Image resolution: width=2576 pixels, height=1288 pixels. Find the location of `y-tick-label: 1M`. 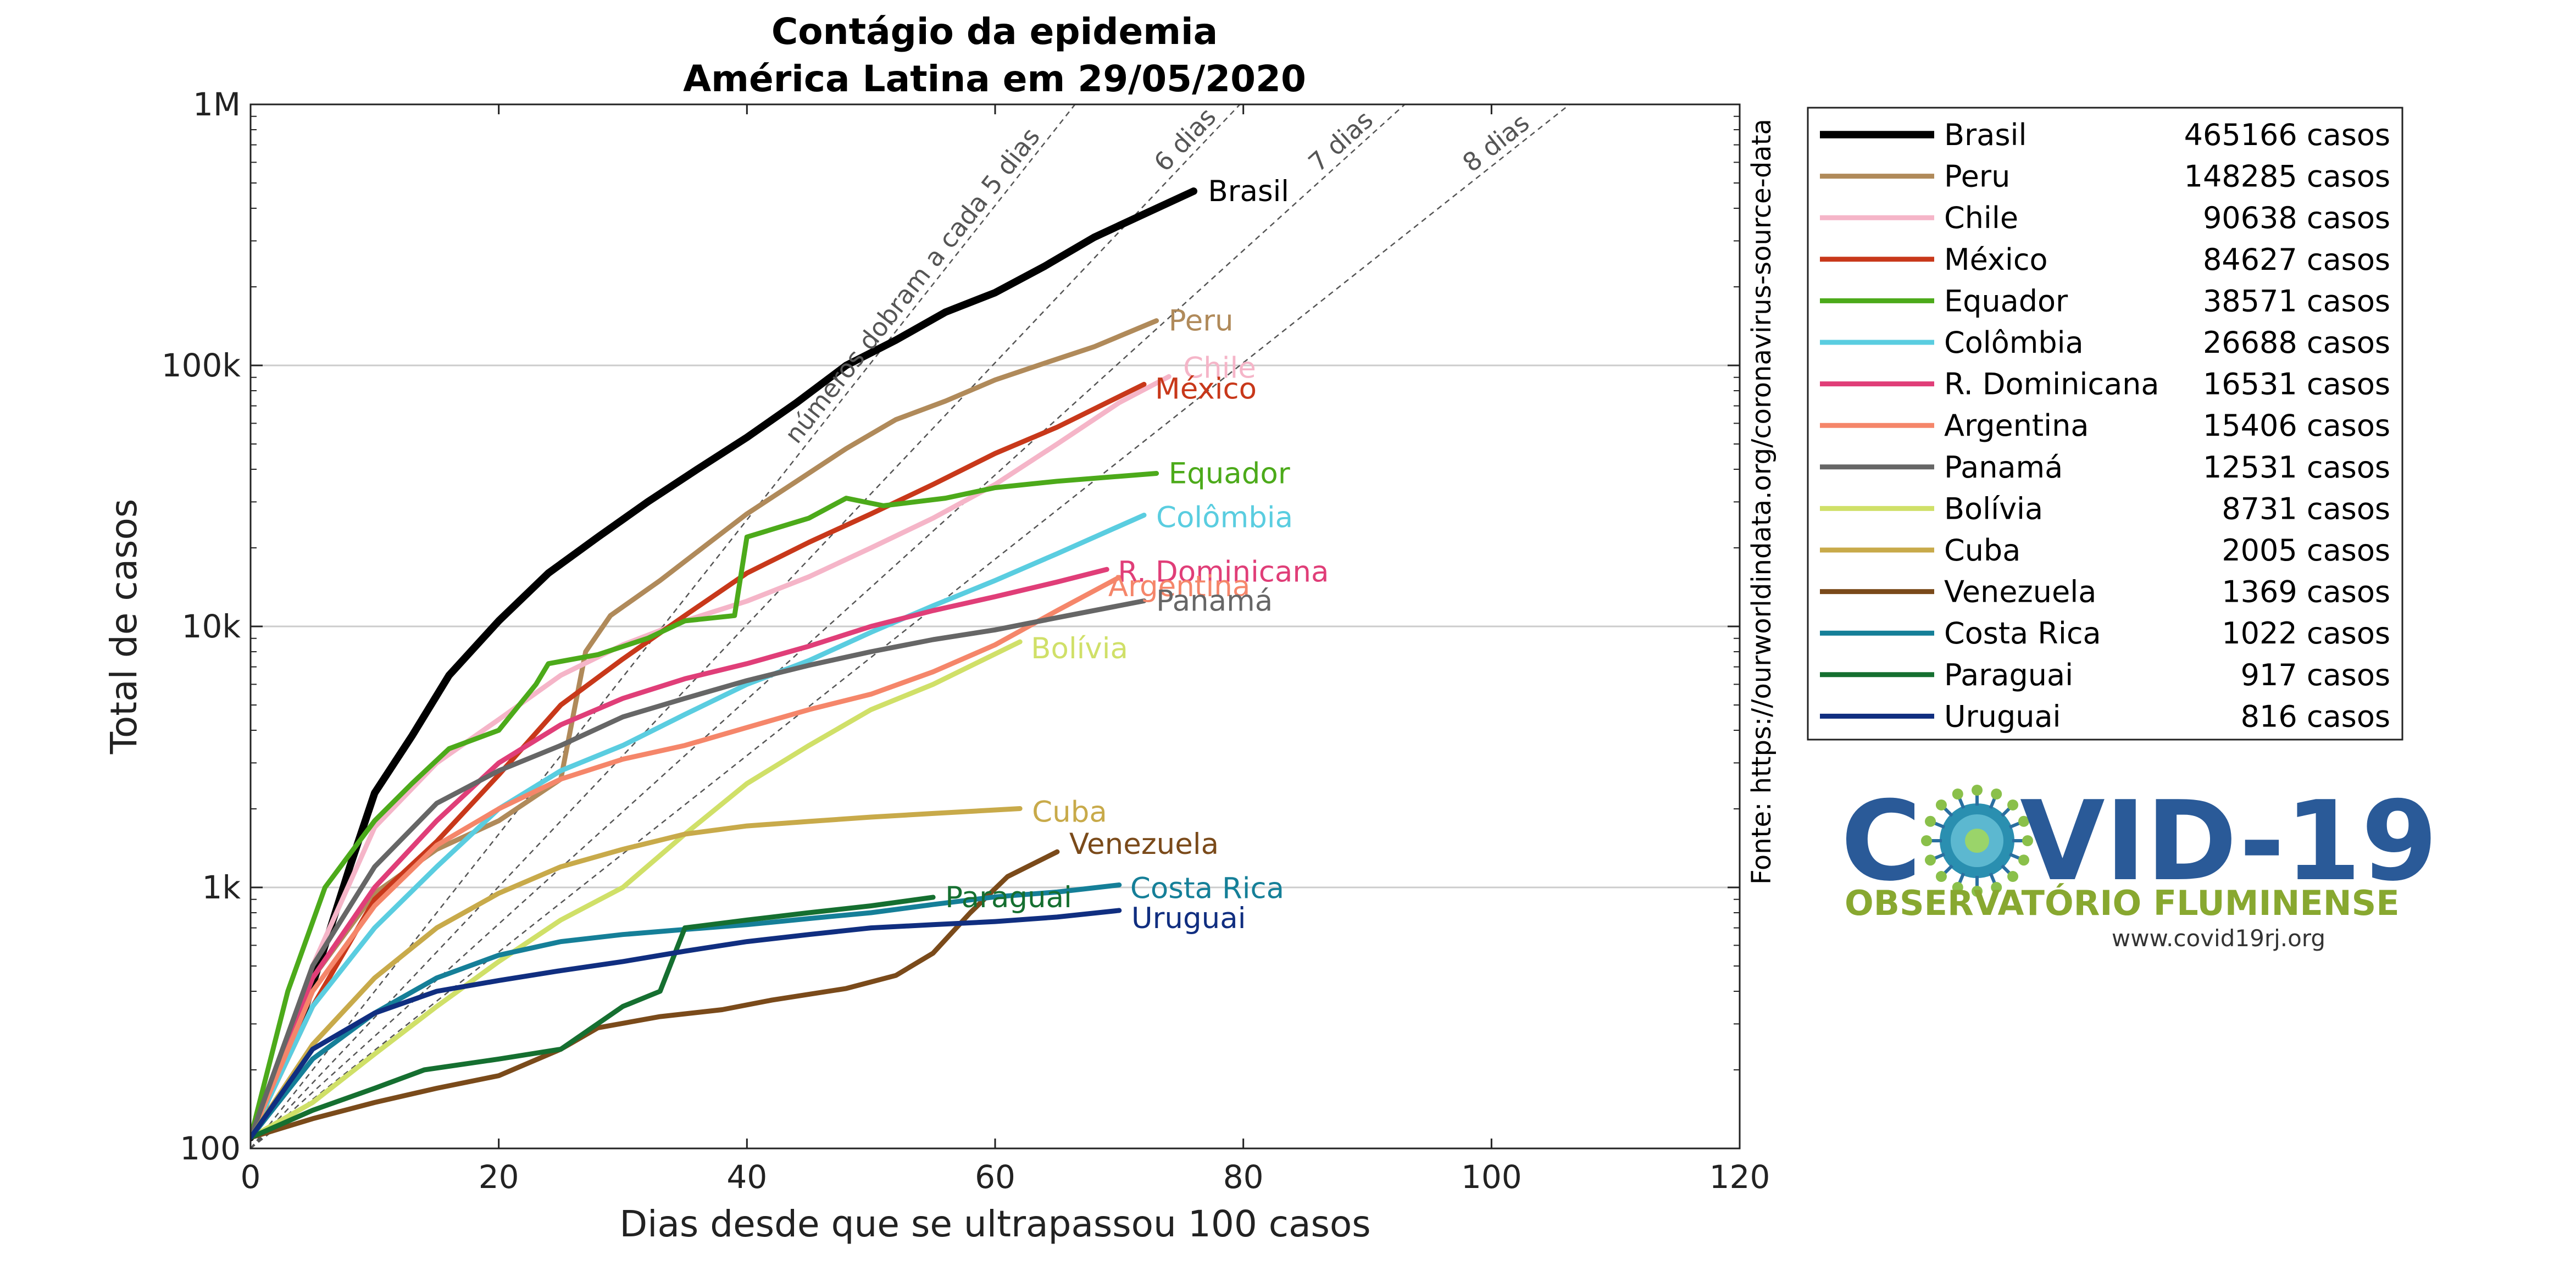

y-tick-label: 1M is located at coordinates (217, 104).